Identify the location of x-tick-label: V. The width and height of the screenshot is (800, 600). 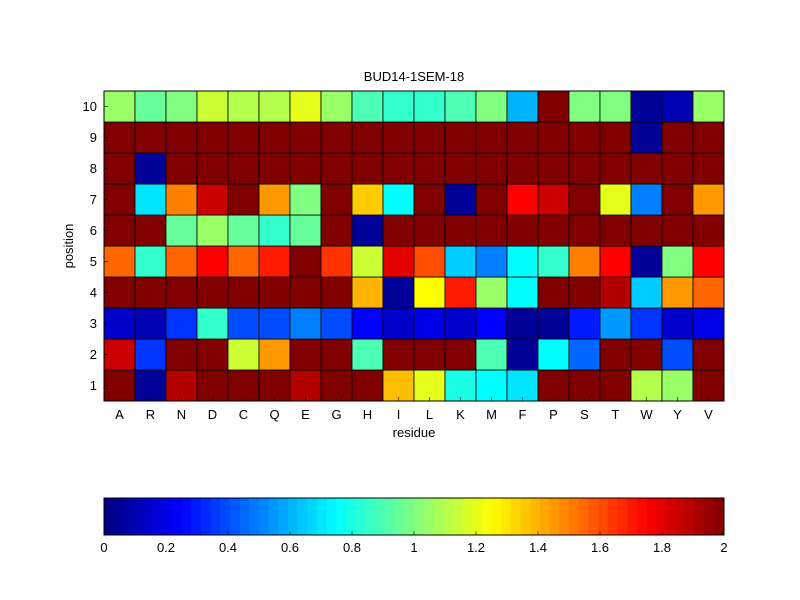
(708, 414).